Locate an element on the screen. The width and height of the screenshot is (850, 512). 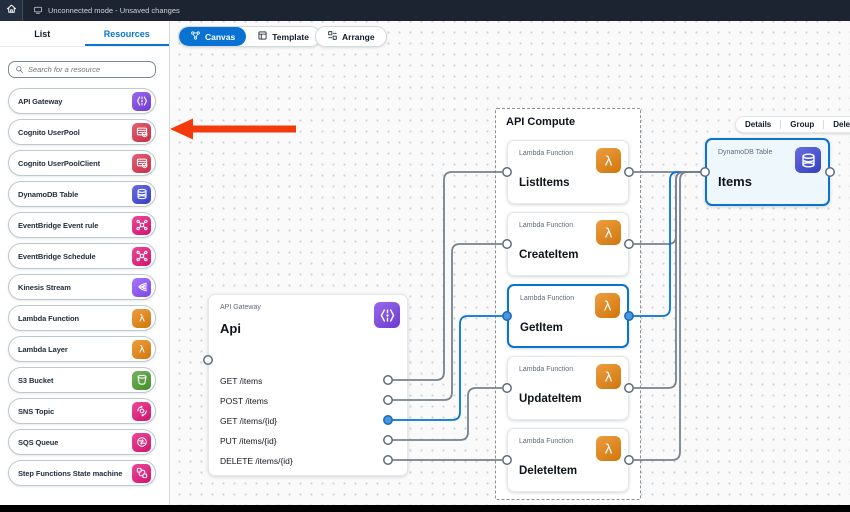
bottom-edge is located at coordinates (425, 508).